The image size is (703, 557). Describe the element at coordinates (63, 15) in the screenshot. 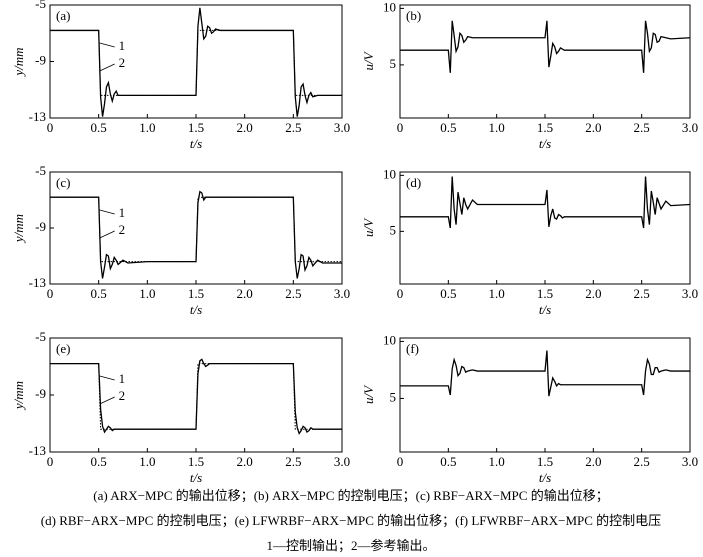

I see `panel-label: (a)` at that location.